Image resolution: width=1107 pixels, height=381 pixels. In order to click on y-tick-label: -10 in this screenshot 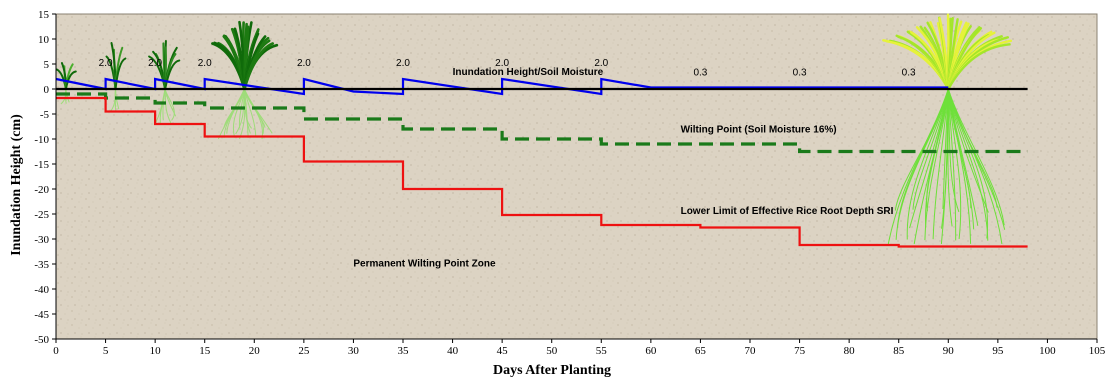, I will do `click(41, 140)`.